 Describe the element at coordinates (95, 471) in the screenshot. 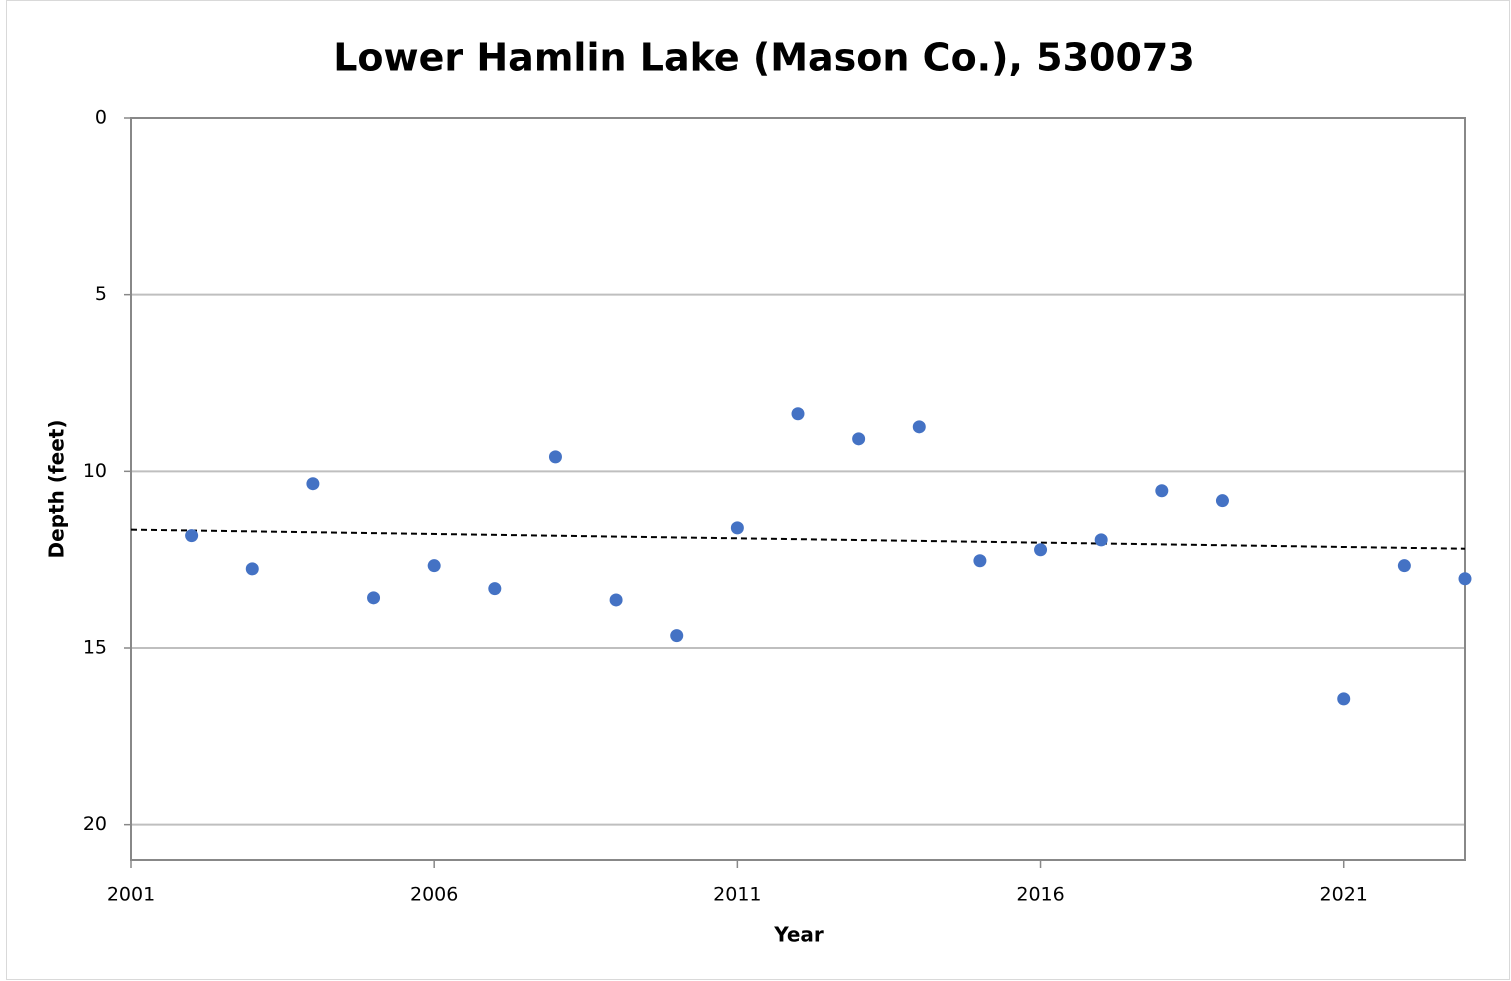

I see `y-tick-label: 10` at that location.